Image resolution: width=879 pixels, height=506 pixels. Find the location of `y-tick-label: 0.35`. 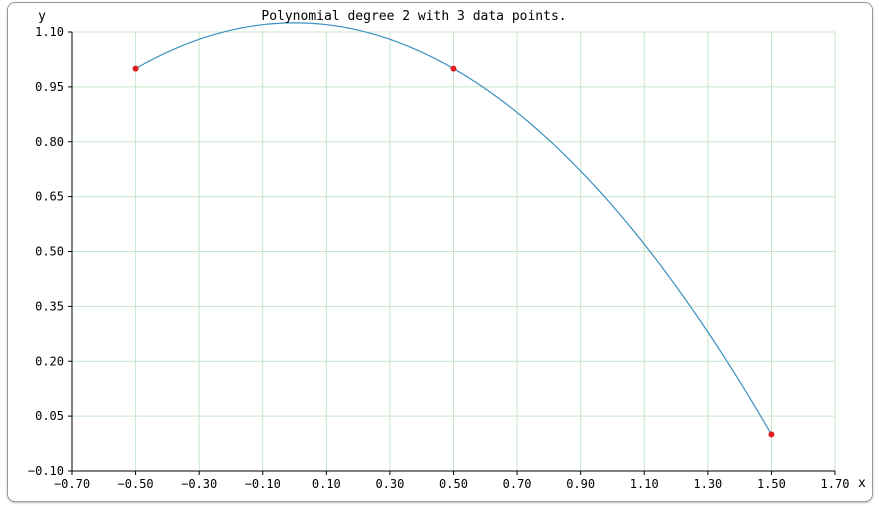

y-tick-label: 0.35 is located at coordinates (49, 306).